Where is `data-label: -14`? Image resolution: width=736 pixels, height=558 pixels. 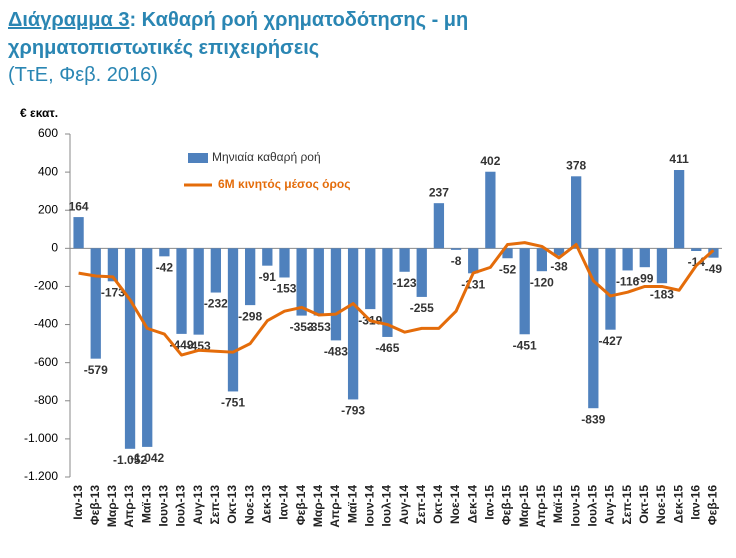
data-label: -14 is located at coordinates (697, 262).